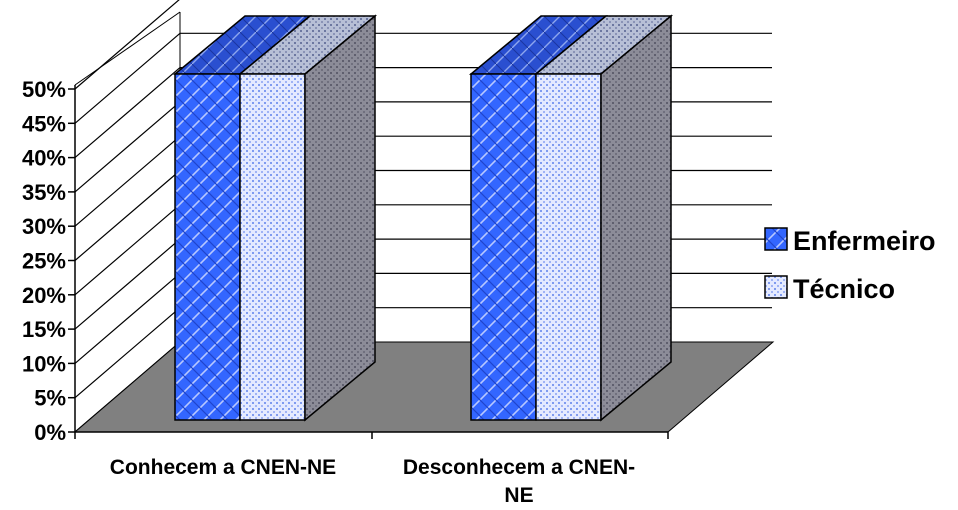 The width and height of the screenshot is (958, 510). I want to click on x-category-label-0-line-0: Conhecem a CNEN-NE, so click(223, 467).